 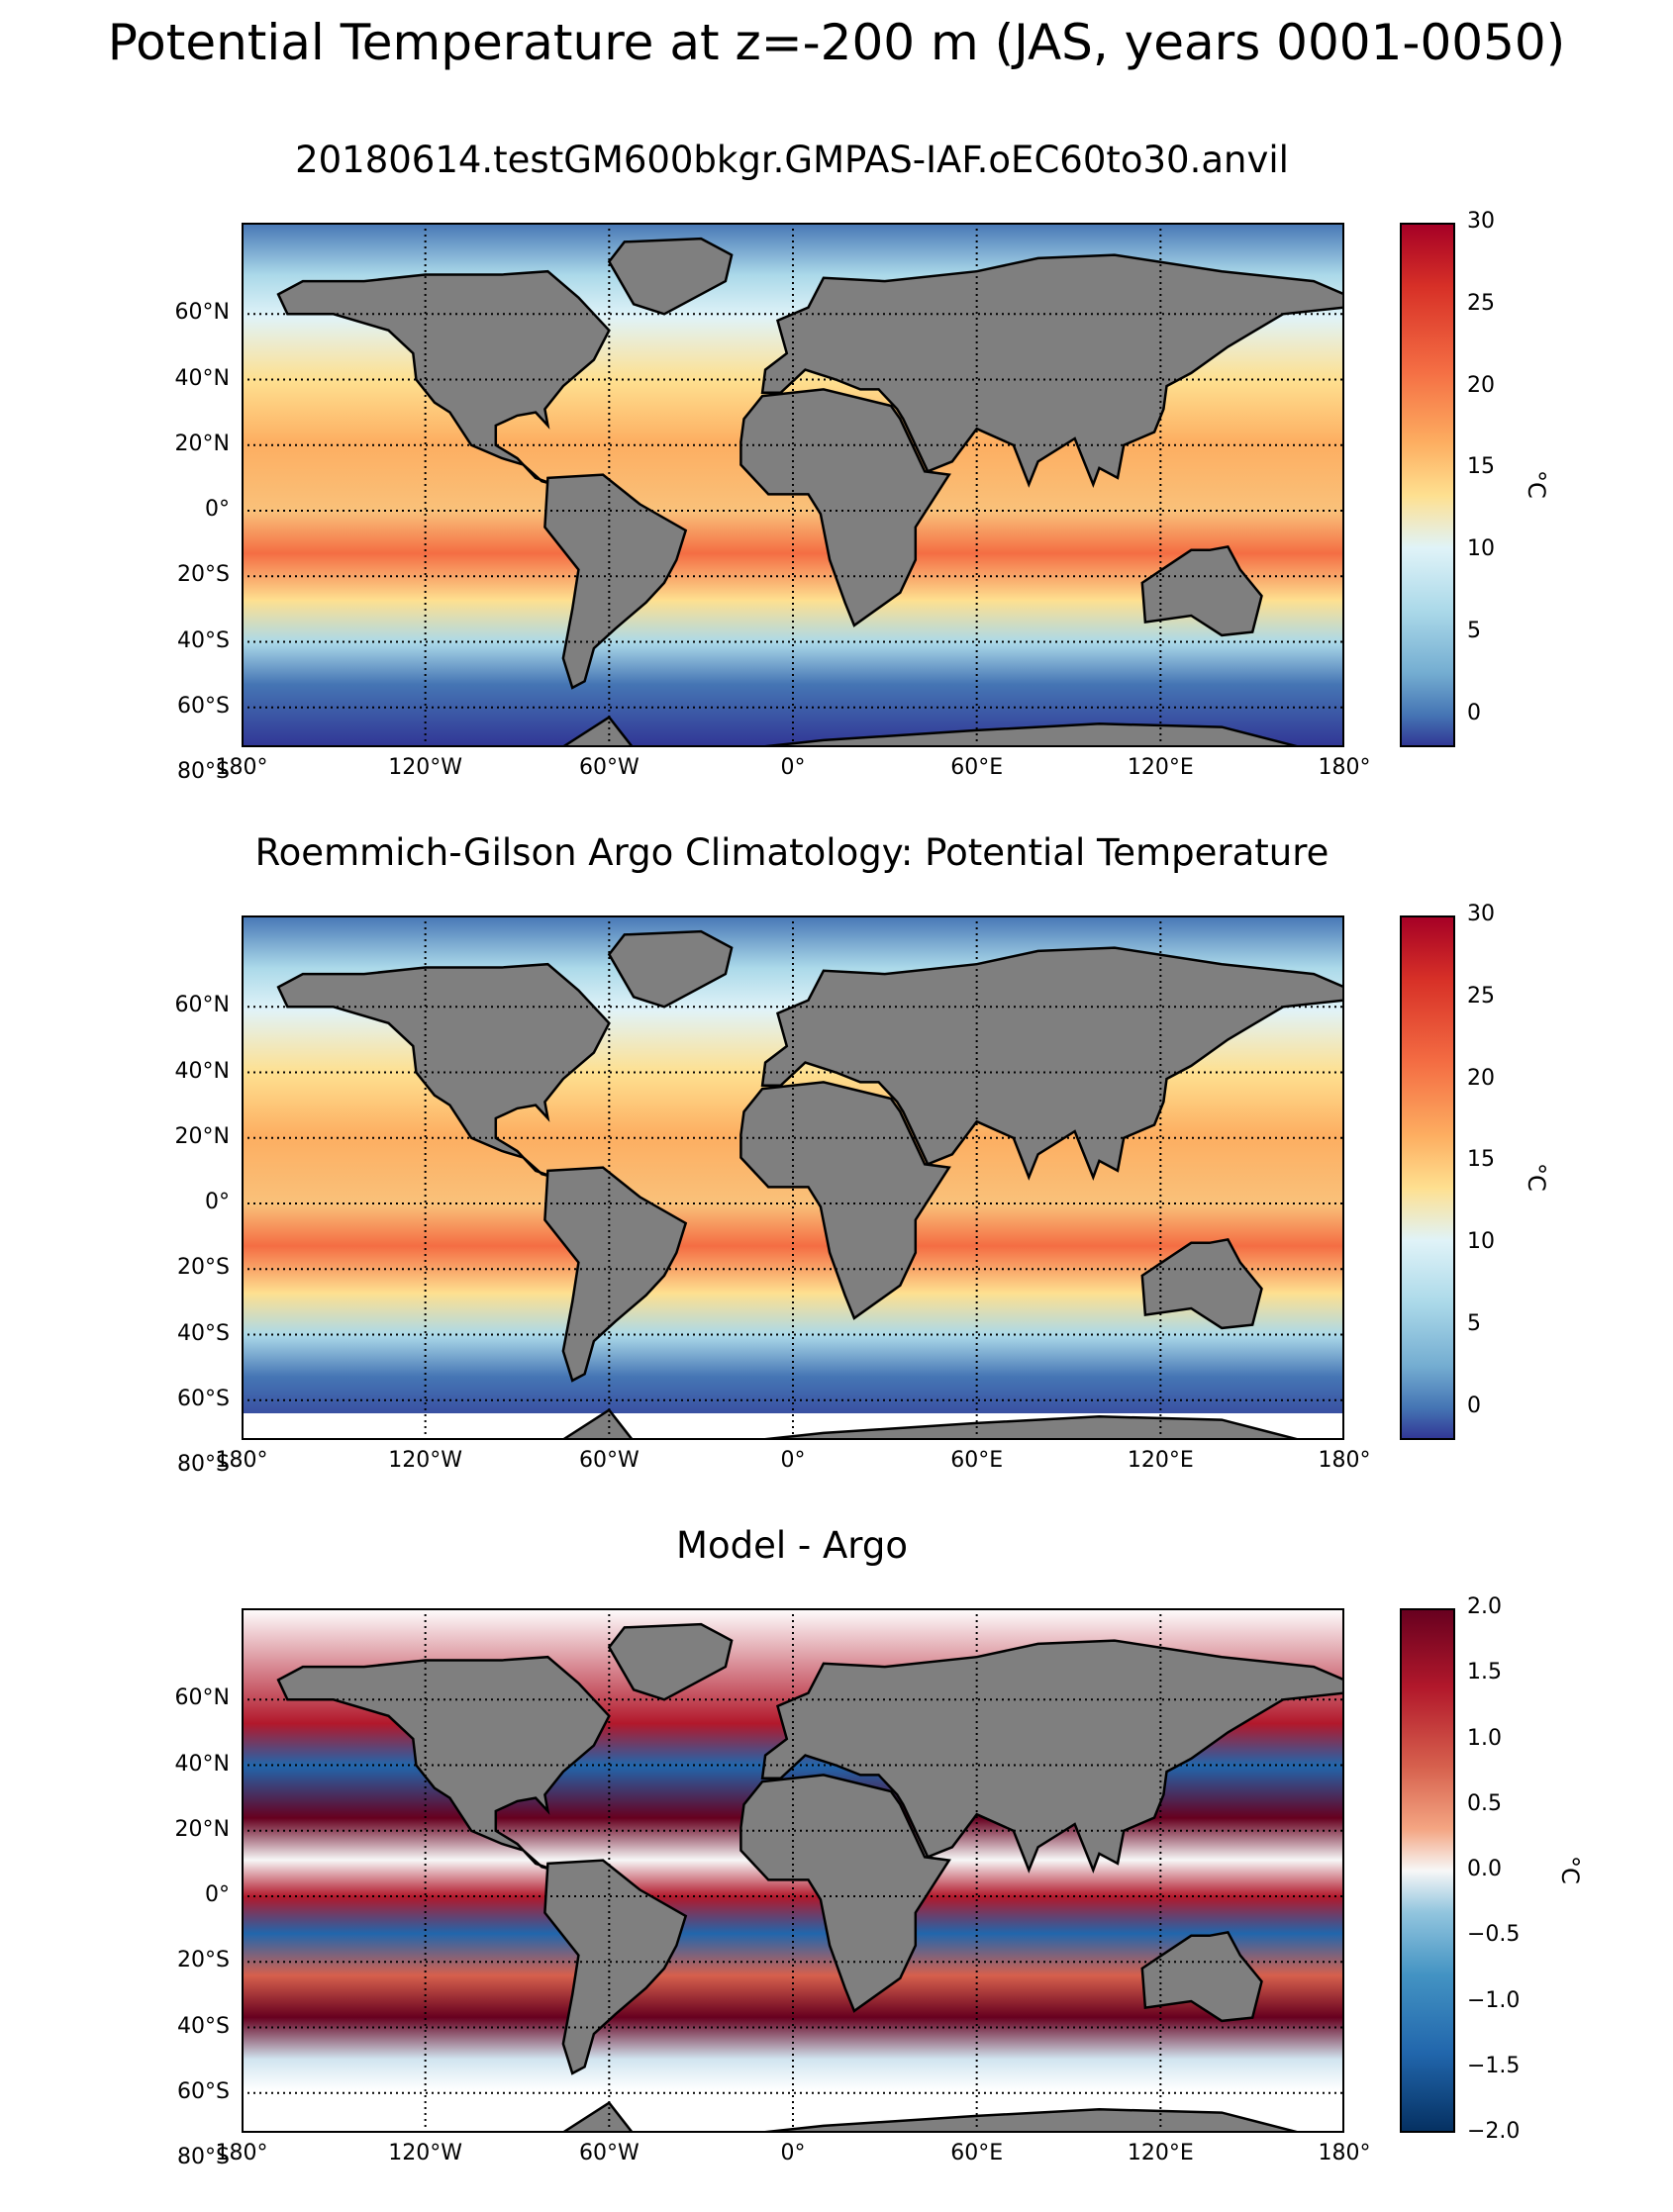 What do you see at coordinates (1481, 996) in the screenshot?
I see `colorbar-tick-label: 25` at bounding box center [1481, 996].